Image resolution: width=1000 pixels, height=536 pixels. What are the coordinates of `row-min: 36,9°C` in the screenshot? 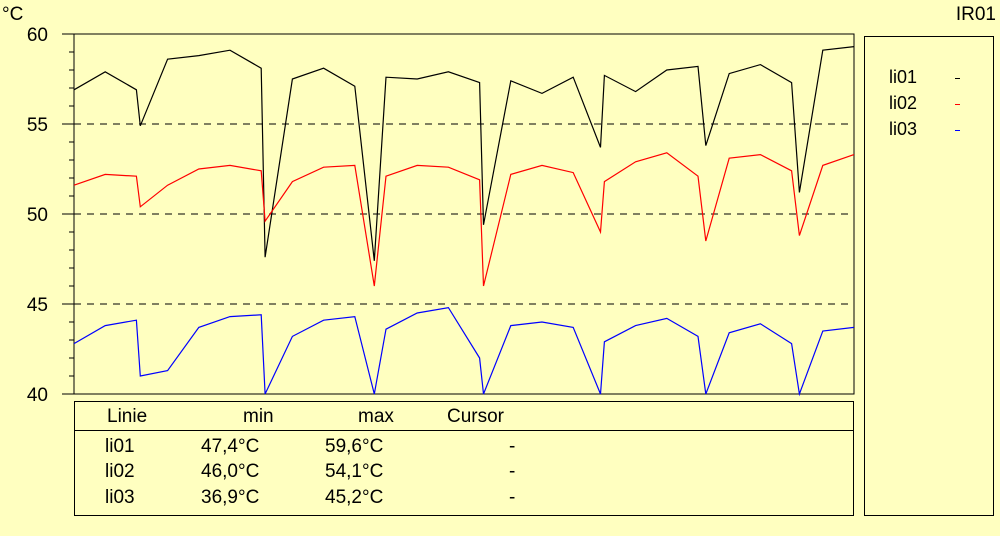 It's located at (230, 497).